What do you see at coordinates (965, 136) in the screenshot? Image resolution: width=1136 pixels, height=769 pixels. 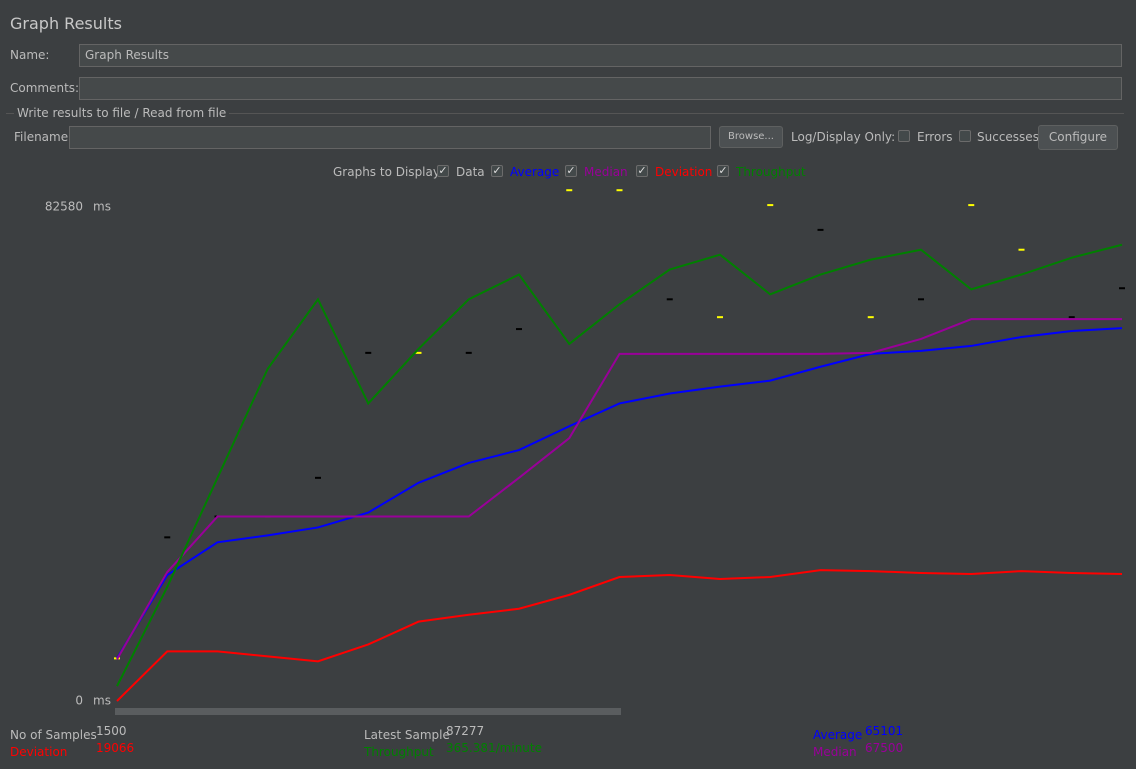 I see `successes-checkbox` at bounding box center [965, 136].